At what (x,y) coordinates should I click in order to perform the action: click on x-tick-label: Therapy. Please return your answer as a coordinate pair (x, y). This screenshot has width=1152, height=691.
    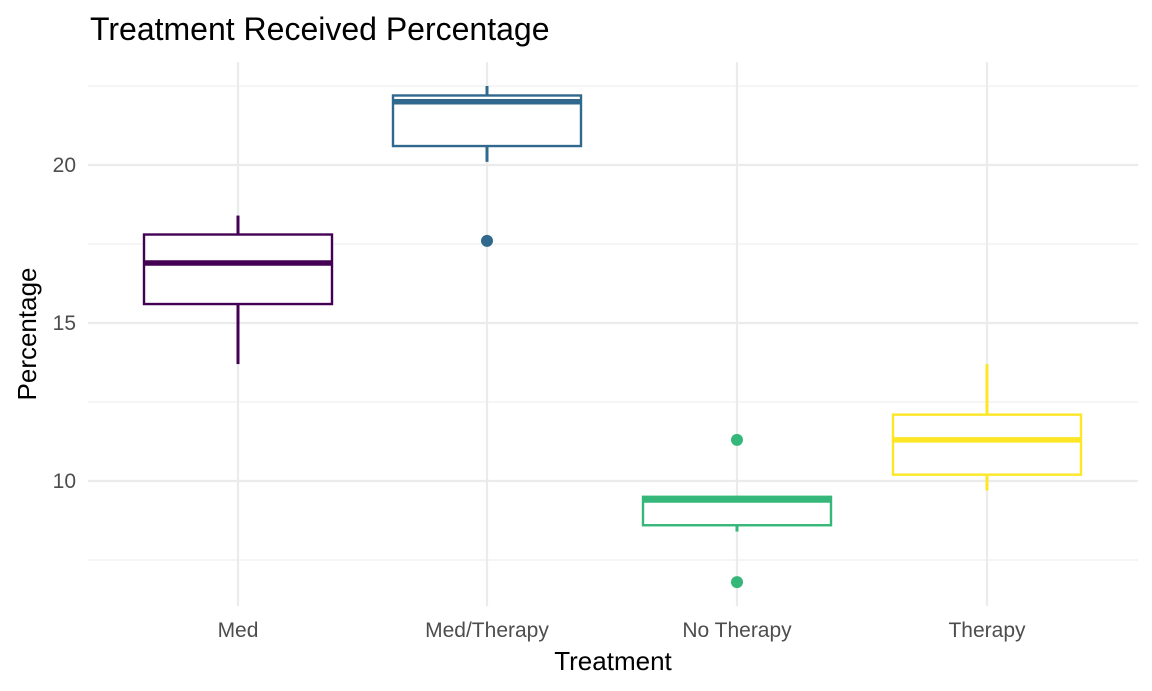
    Looking at the image, I should click on (987, 630).